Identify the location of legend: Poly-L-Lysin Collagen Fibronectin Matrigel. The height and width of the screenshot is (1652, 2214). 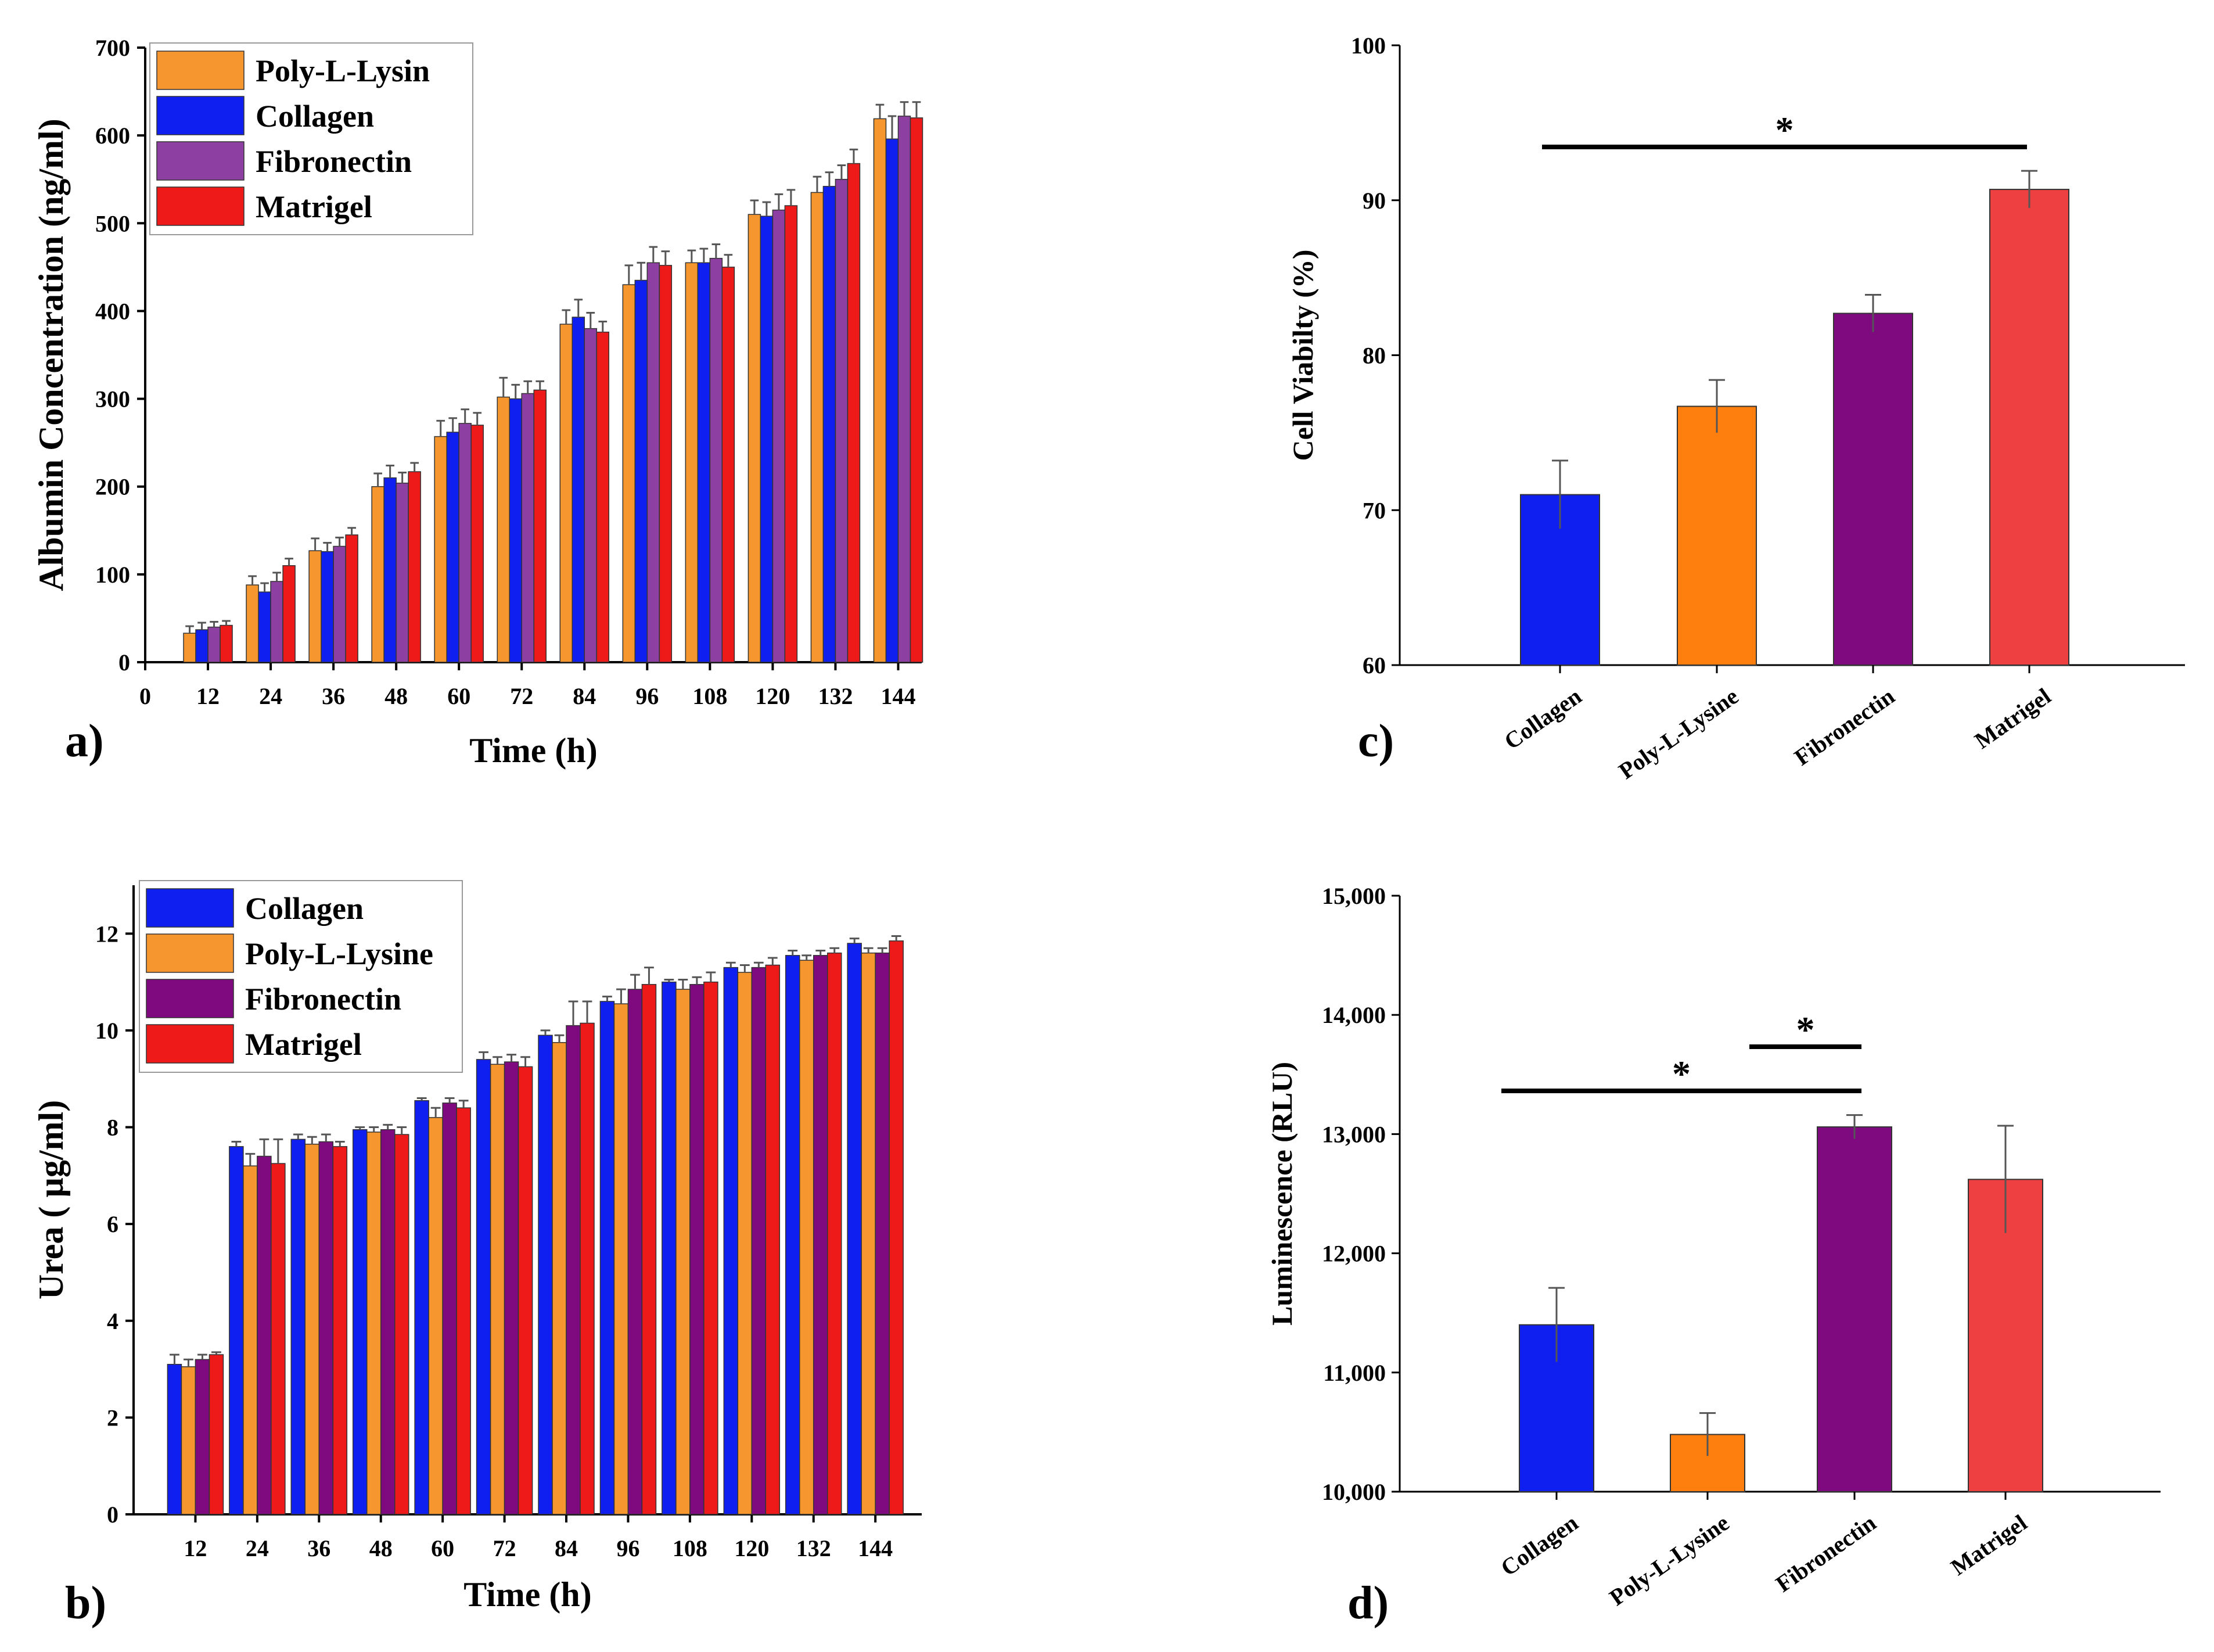
(311, 138).